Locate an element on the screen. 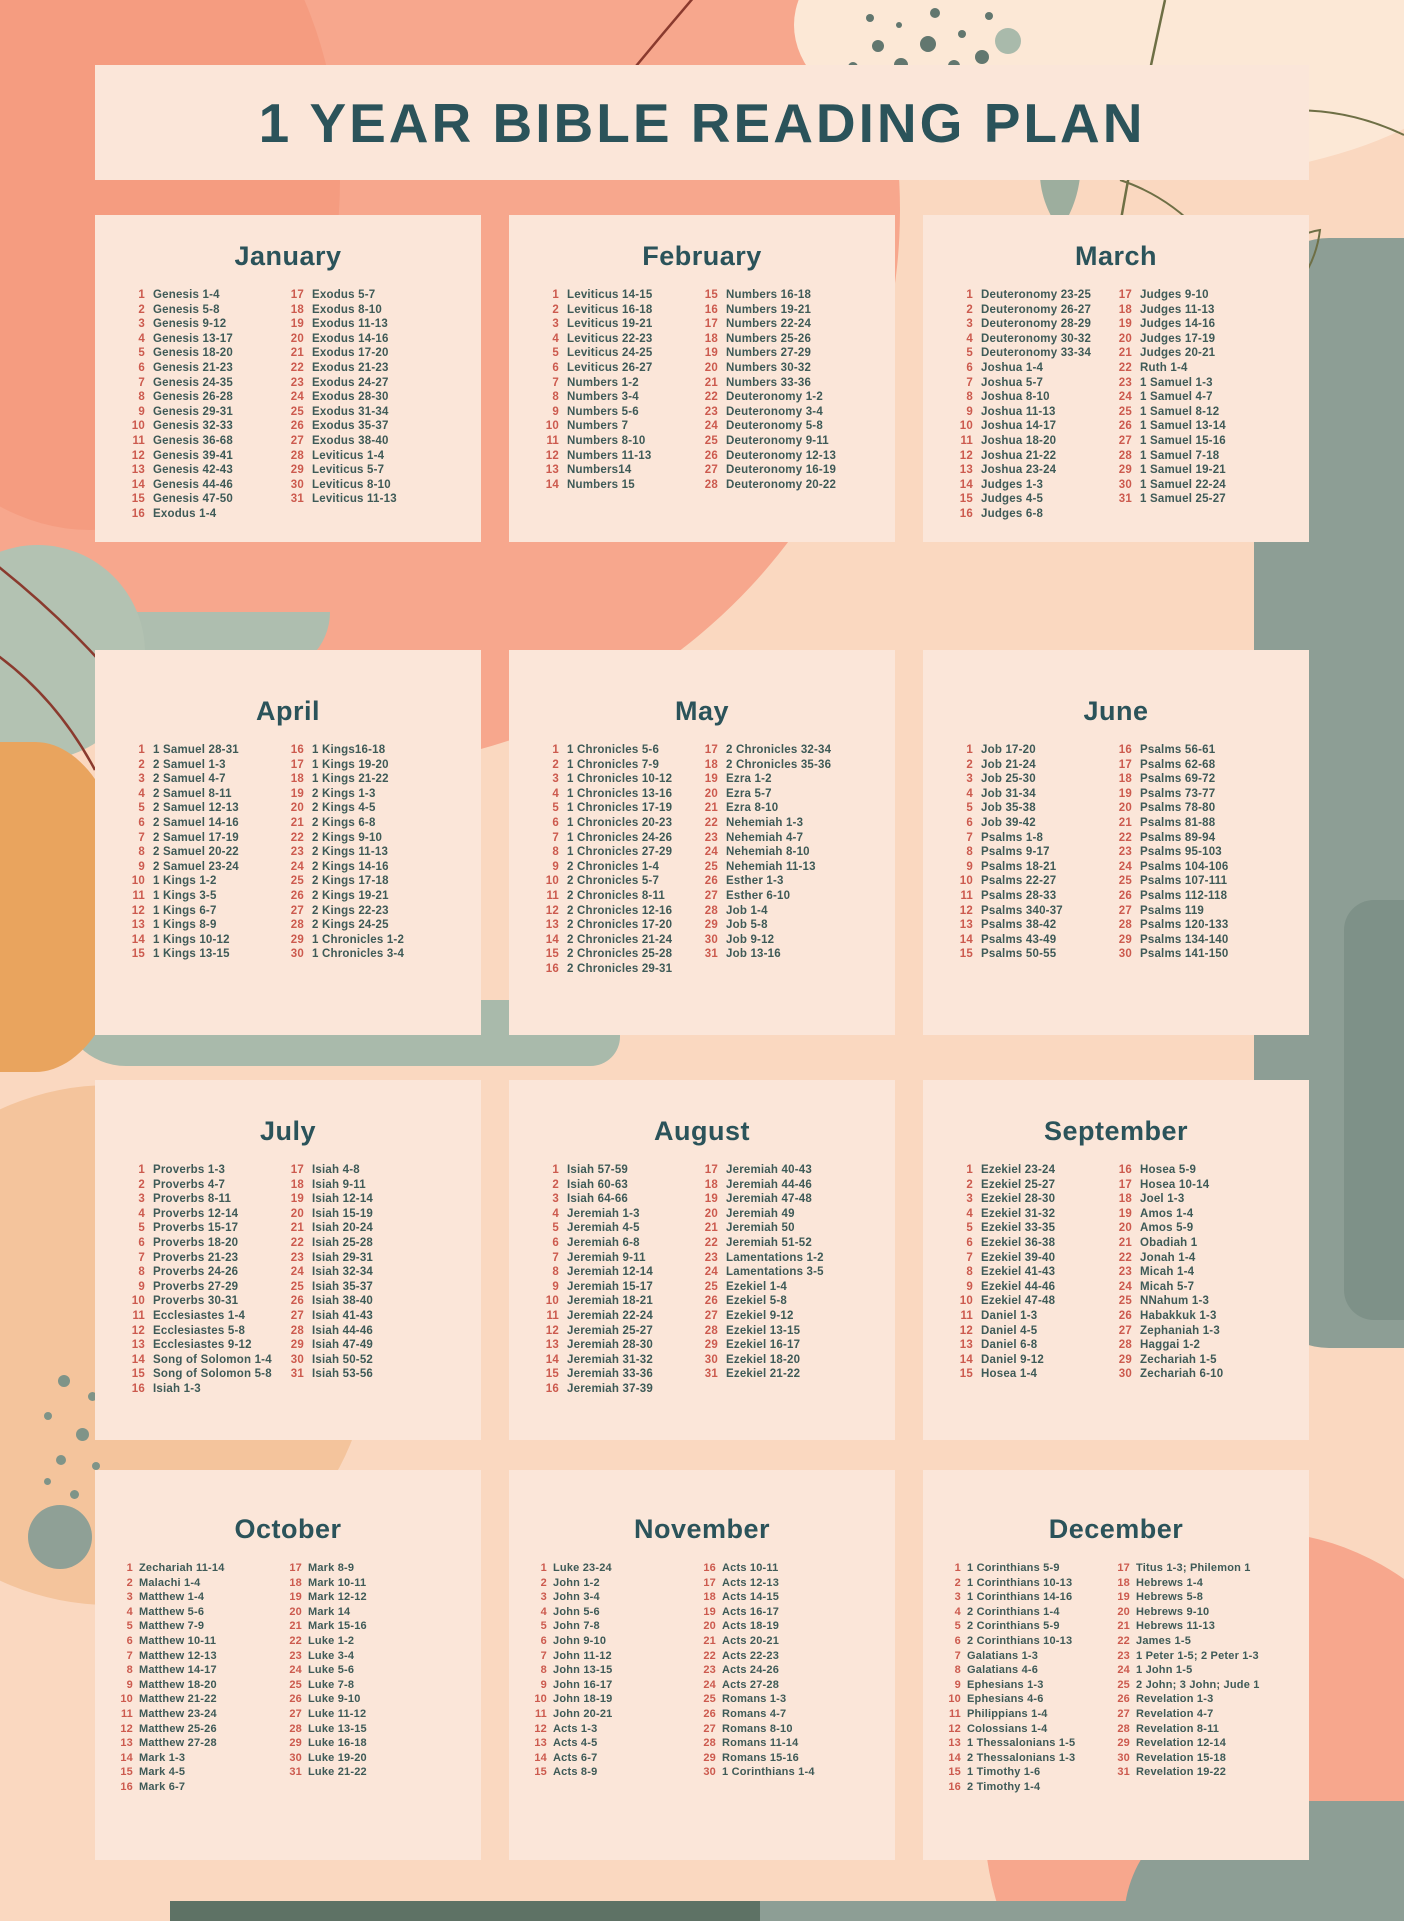 The image size is (1404, 1921). reading-text: Numbers 19-21 is located at coordinates (769, 309).